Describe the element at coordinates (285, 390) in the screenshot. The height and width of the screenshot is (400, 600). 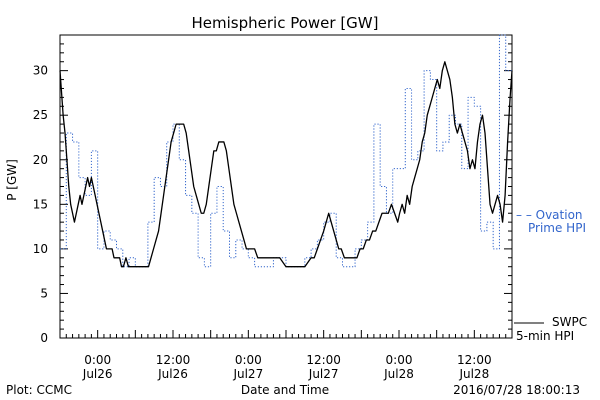
I see `x-axis-label: Date and Time` at that location.